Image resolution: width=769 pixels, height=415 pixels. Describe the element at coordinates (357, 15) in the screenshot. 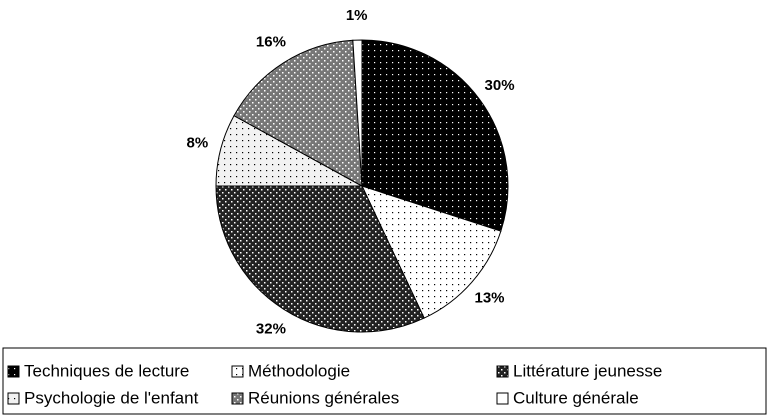

I see `slice-label: 1%` at that location.